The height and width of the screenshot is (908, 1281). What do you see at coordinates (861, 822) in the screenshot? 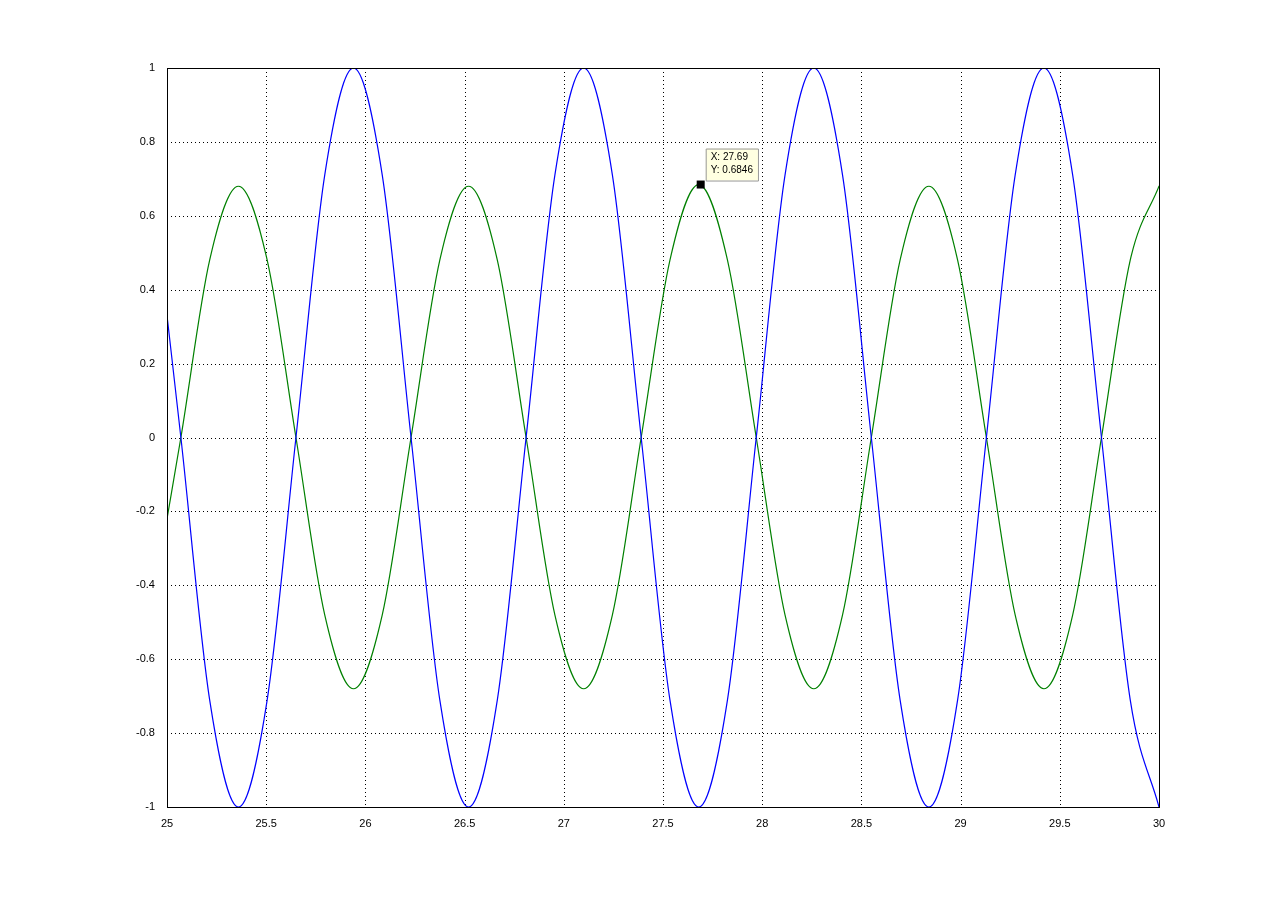
I see `x-tick-label: 28.5` at bounding box center [861, 822].